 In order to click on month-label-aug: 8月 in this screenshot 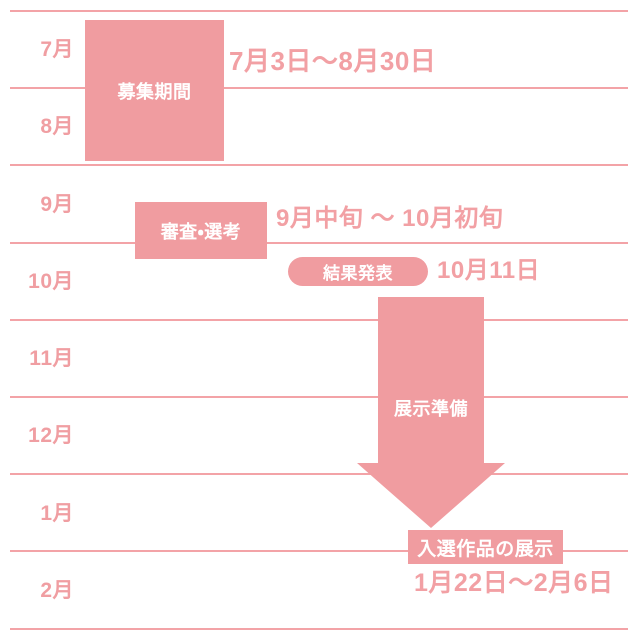, I will do `click(57, 126)`.